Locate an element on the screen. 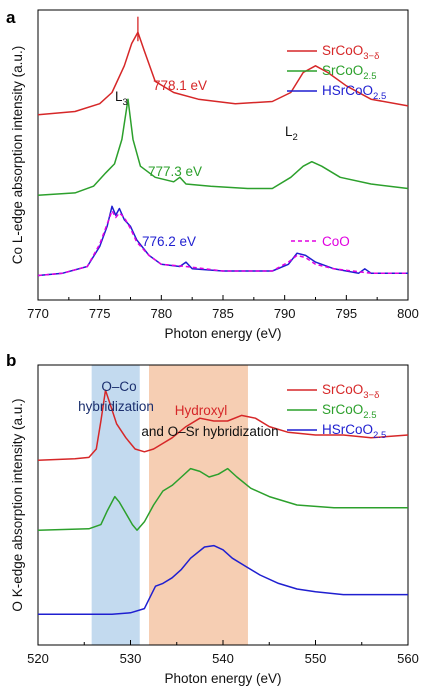 The width and height of the screenshot is (428, 691). panel-label-a: a is located at coordinates (11, 17).